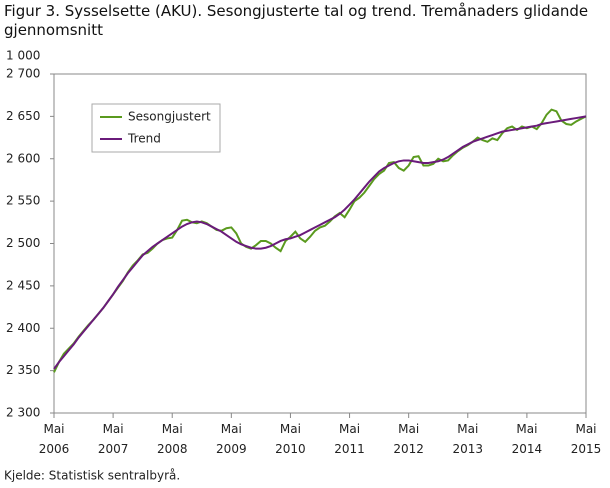 Image resolution: width=610 pixels, height=488 pixels. Describe the element at coordinates (23, 328) in the screenshot. I see `y-tick-label: 2 400` at that location.